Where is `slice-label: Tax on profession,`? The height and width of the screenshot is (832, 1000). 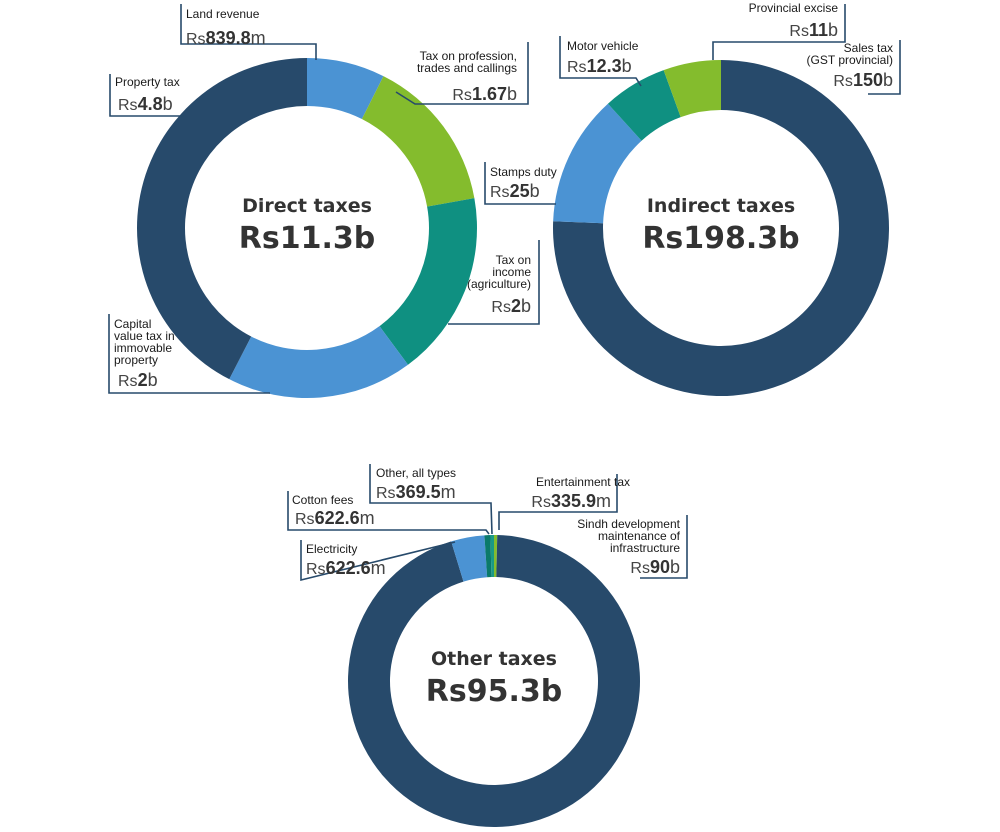 slice-label: Tax on profession, is located at coordinates (468, 56).